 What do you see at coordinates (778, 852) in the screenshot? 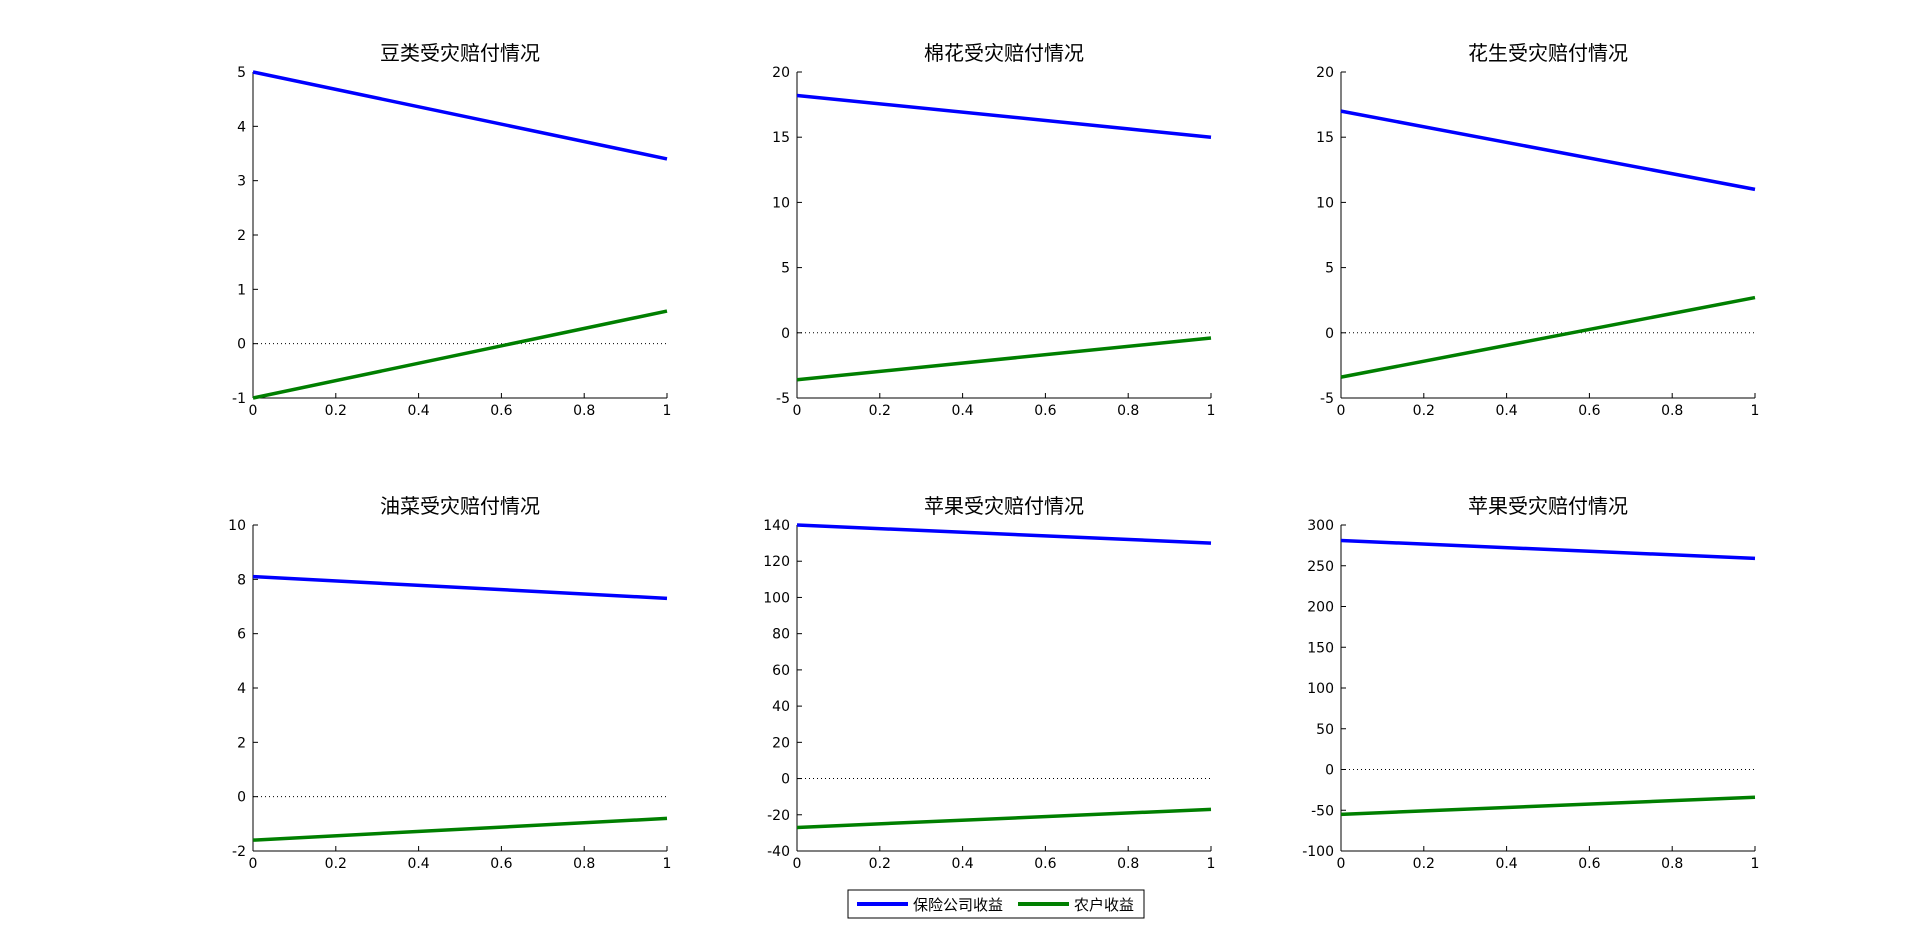
I see `y-tick-label: -40` at bounding box center [778, 852].